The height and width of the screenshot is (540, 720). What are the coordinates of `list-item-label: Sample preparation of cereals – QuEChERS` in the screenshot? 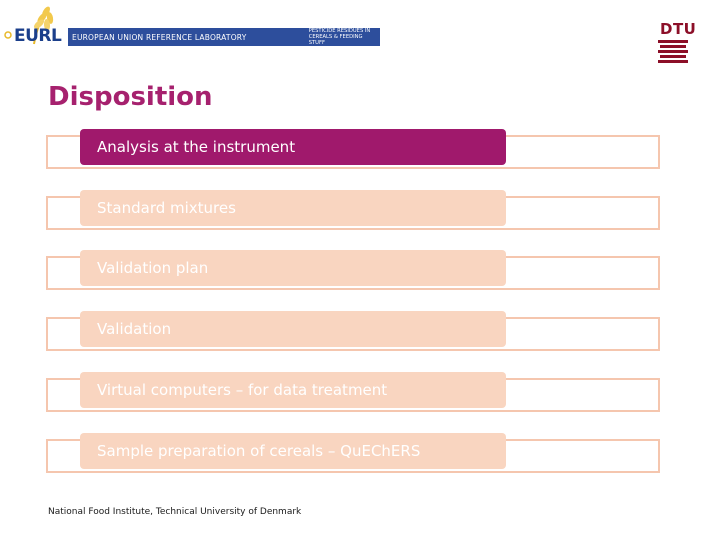 It's located at (259, 451).